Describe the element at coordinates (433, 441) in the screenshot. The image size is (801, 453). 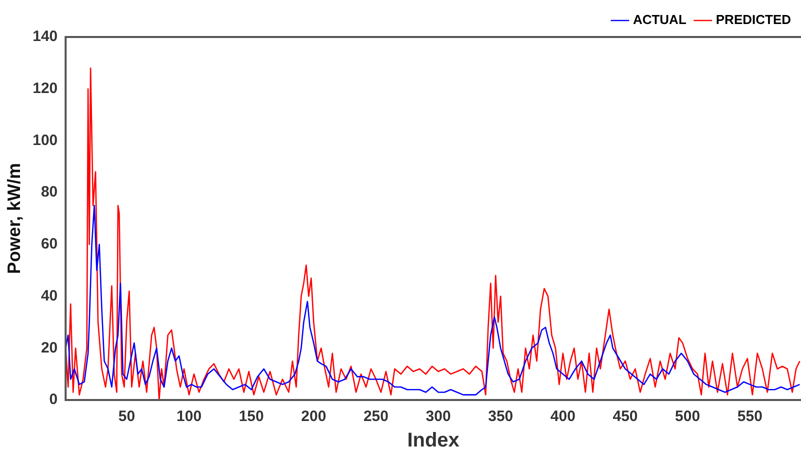
I see `x-axis-title: Index` at that location.